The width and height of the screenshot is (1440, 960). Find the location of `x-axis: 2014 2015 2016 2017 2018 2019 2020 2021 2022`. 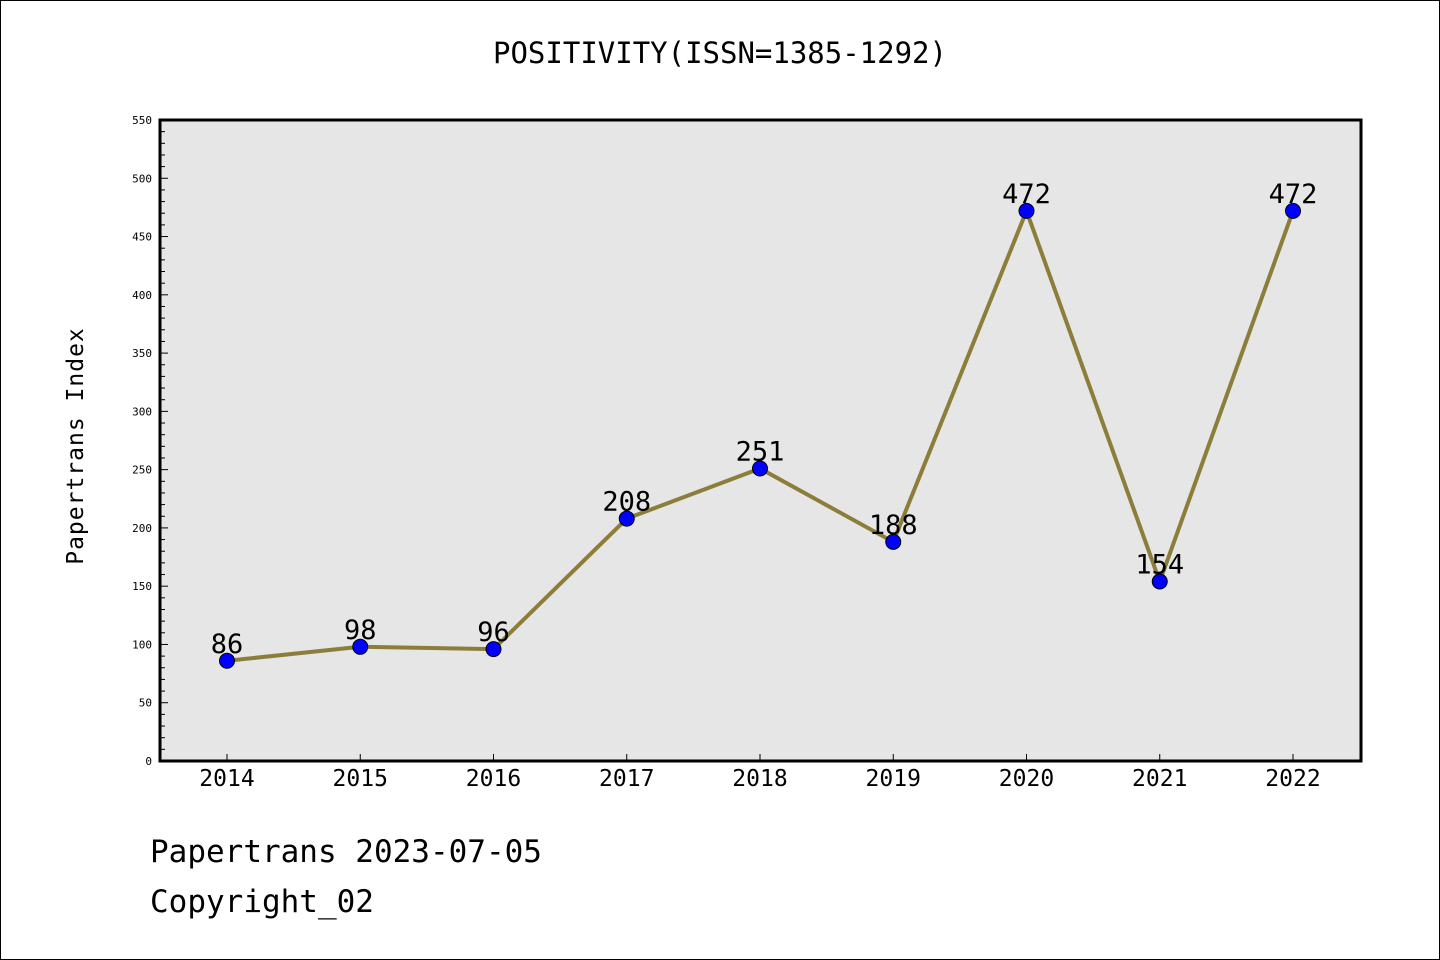

x-axis: 2014 2015 2016 2017 2018 2019 2020 2021 2022 is located at coordinates (760, 773).